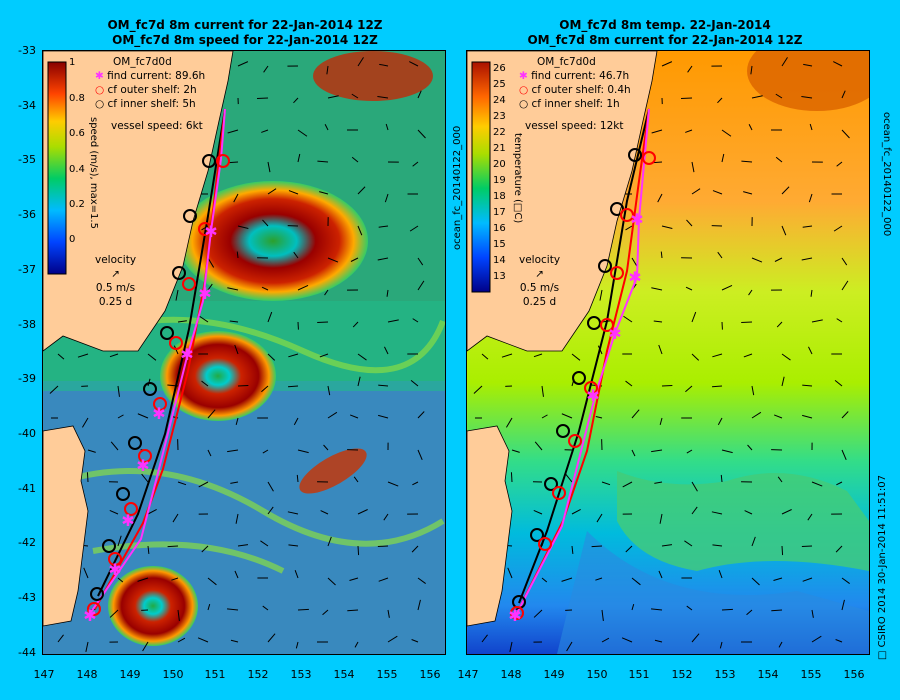  Describe the element at coordinates (27, 597) in the screenshot. I see `y-tick: -43` at that location.